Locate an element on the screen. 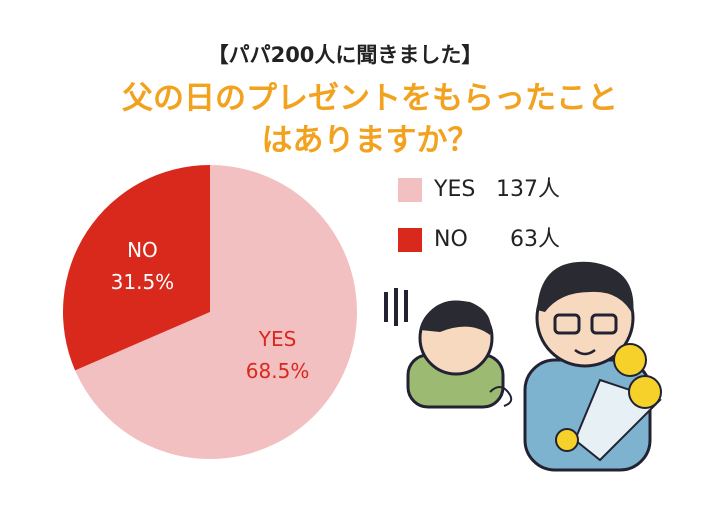 Image resolution: width=714 pixels, height=505 pixels. legend-label: YES is located at coordinates (454, 189).